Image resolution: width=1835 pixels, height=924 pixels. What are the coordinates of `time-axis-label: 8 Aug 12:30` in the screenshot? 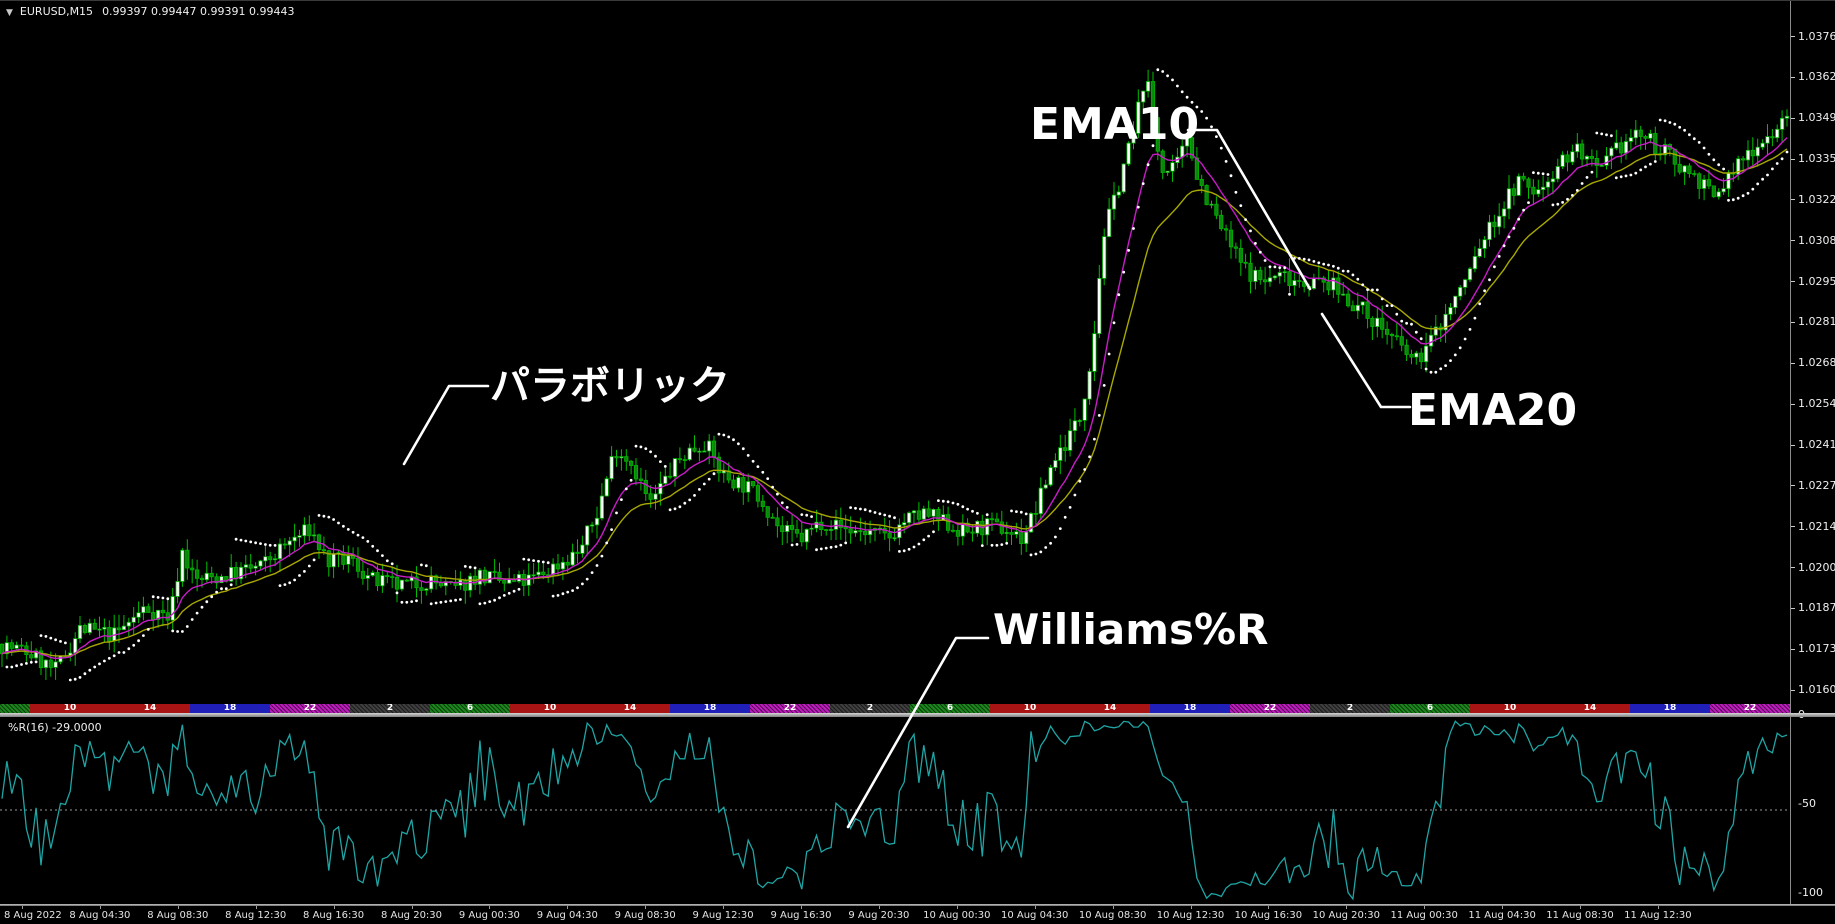 It's located at (256, 915).